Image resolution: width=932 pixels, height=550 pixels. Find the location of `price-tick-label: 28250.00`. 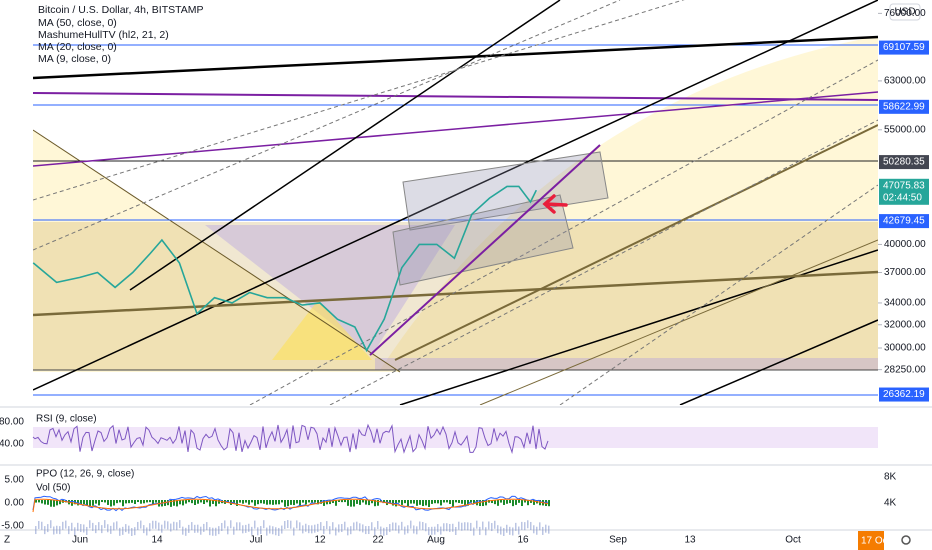

price-tick-label: 28250.00 is located at coordinates (905, 369).